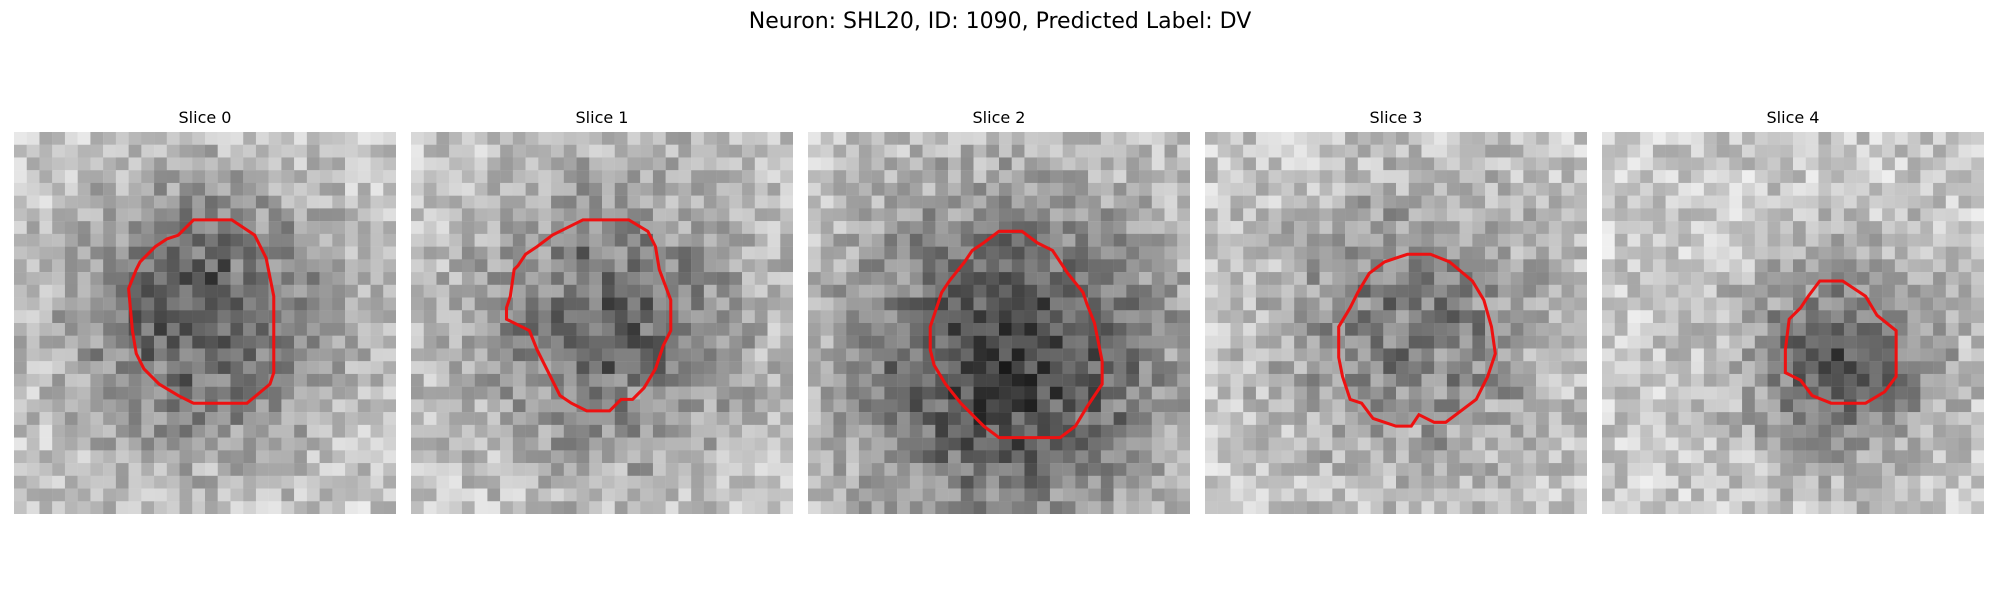 Image resolution: width=2000 pixels, height=600 pixels. I want to click on slice-panel-1: Slice 1, so click(602, 311).